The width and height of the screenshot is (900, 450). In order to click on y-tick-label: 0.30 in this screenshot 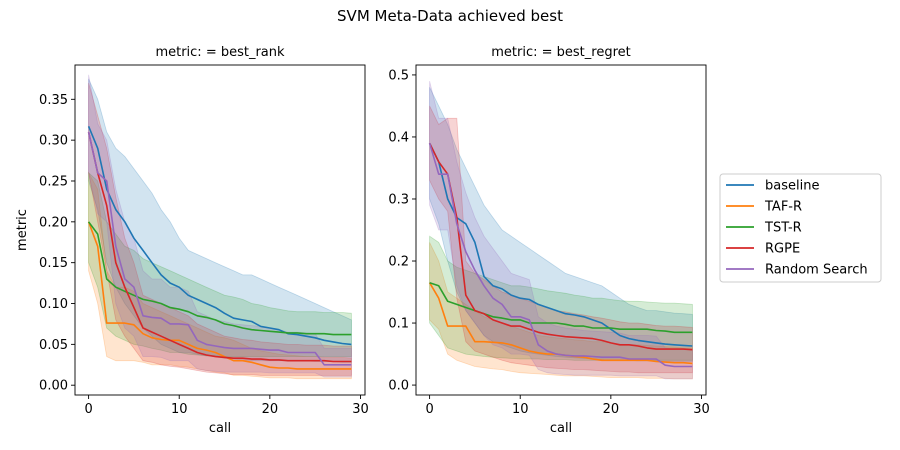, I will do `click(53, 141)`.